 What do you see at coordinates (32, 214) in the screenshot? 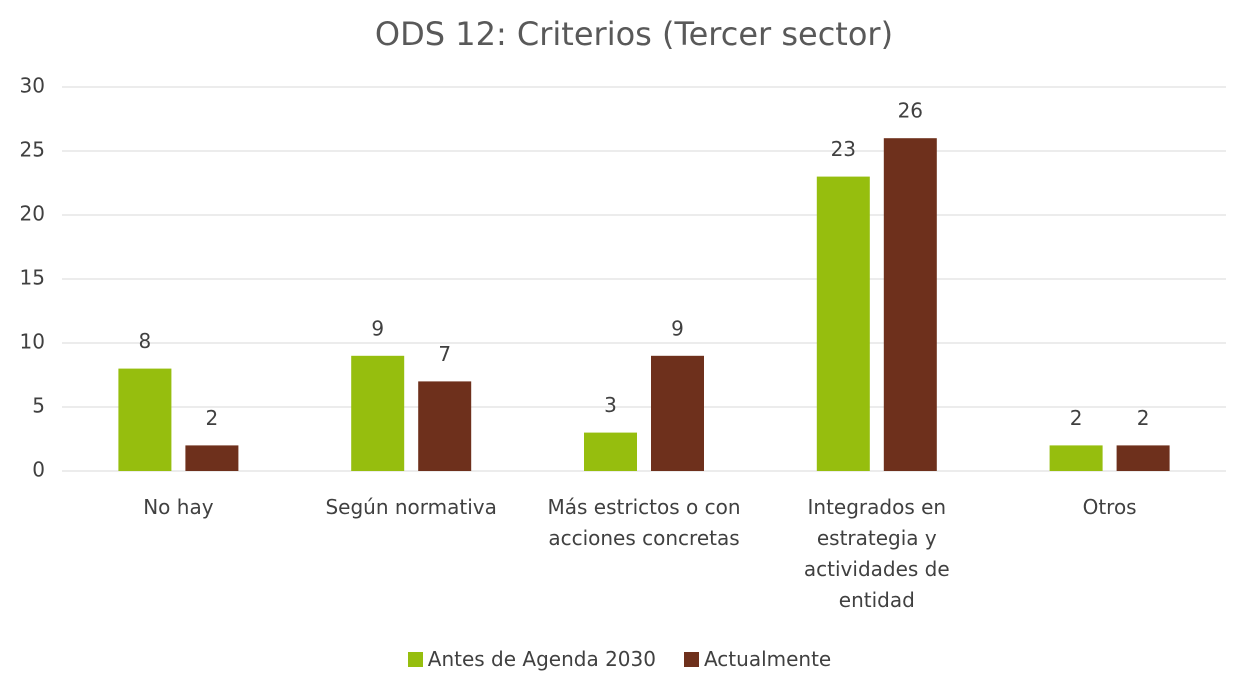
I see `y-tick-label: 20` at bounding box center [32, 214].